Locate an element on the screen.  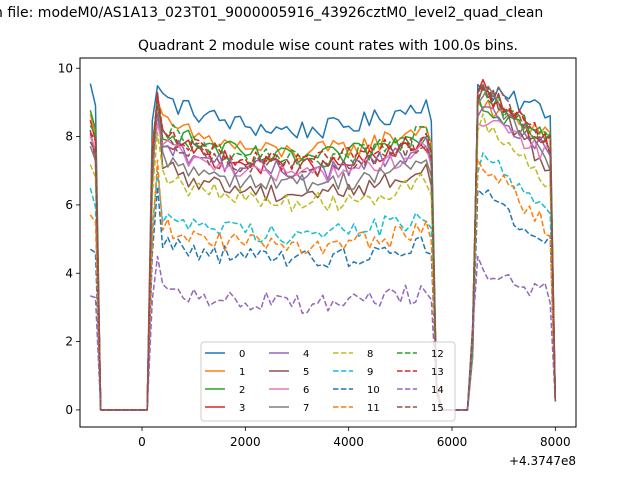
legend-label-4: 4 is located at coordinates (306, 354).